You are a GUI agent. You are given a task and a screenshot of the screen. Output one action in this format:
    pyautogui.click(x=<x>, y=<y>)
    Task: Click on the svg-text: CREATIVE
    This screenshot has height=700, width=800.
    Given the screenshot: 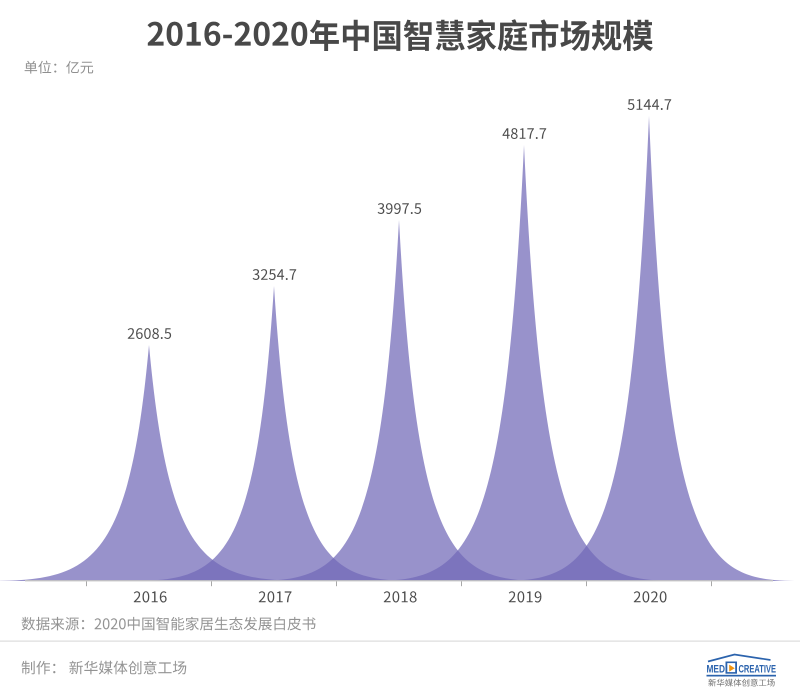 What is the action you would take?
    pyautogui.click(x=758, y=670)
    